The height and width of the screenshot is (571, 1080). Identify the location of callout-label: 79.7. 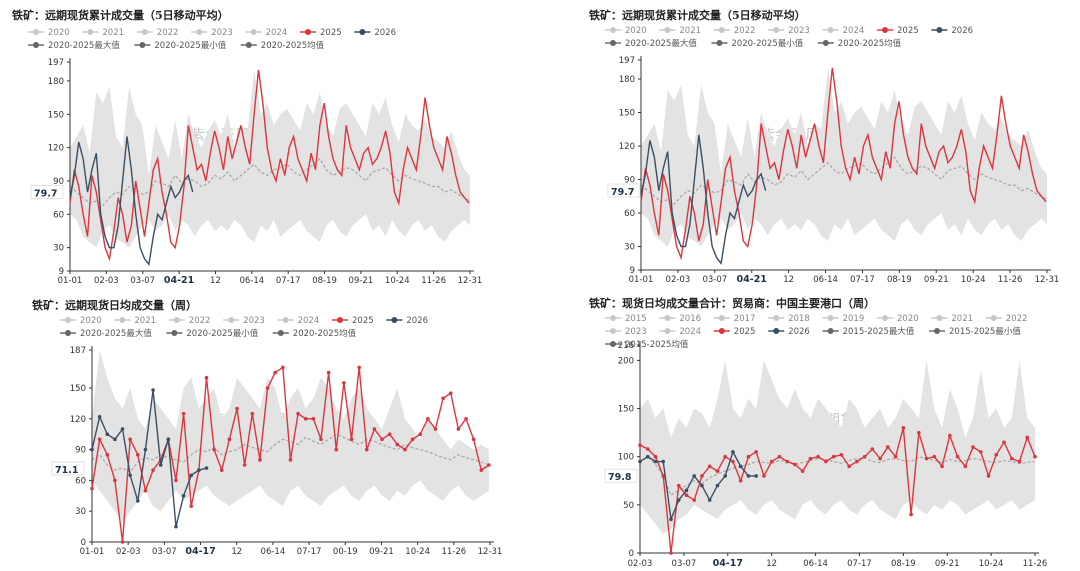
(45, 193).